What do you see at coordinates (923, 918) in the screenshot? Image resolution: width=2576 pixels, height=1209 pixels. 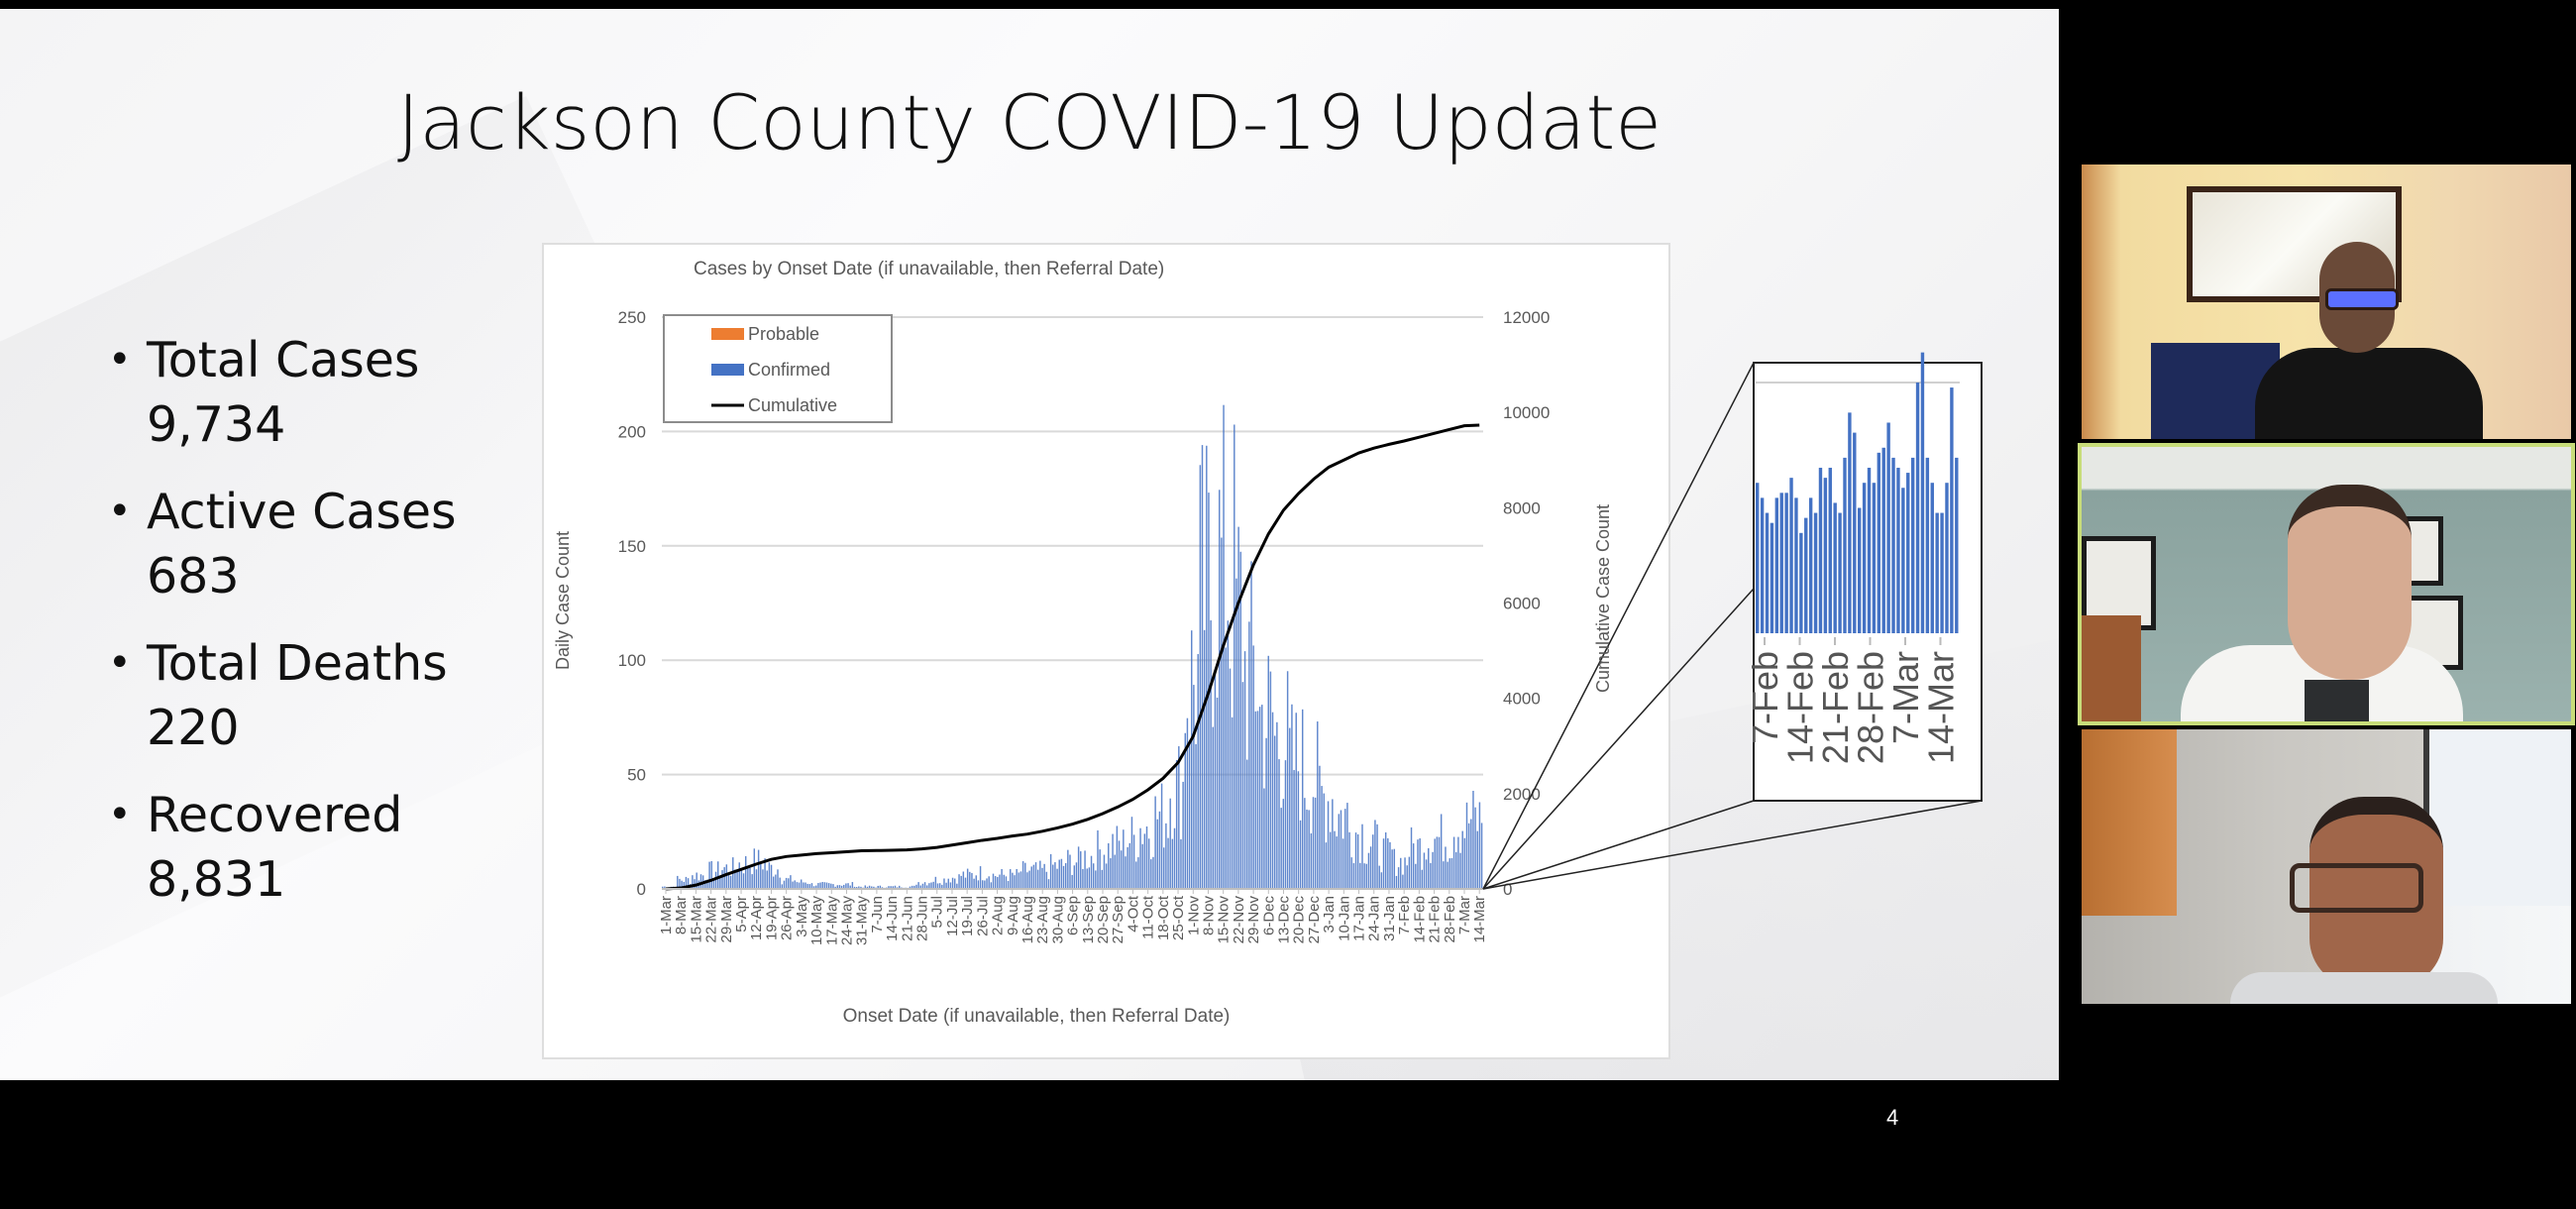 I see `x-tick-label: 28-Jun` at bounding box center [923, 918].